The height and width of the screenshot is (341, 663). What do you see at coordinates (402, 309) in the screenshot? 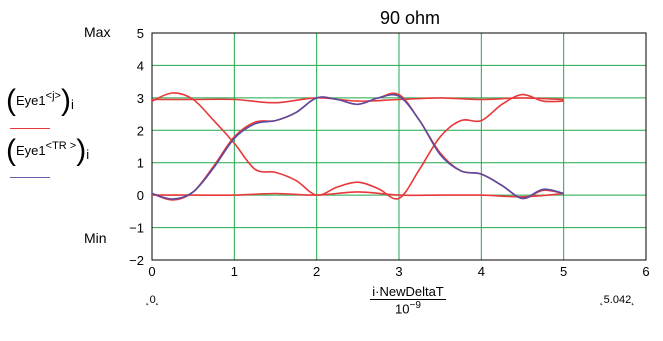
I see `x-axis-denominator-base: 10` at bounding box center [402, 309].